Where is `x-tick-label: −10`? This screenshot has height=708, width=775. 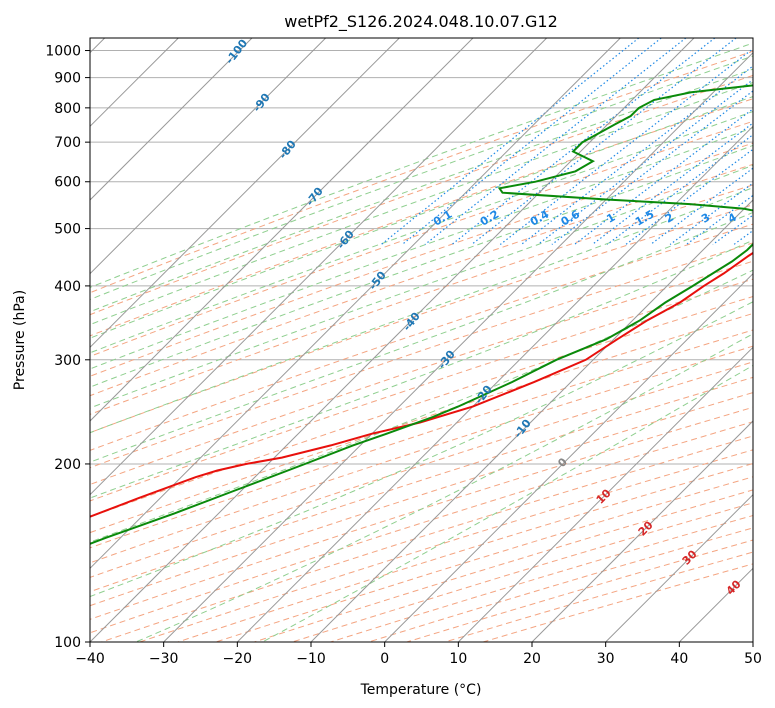 x-tick-label: −10 is located at coordinates (311, 659).